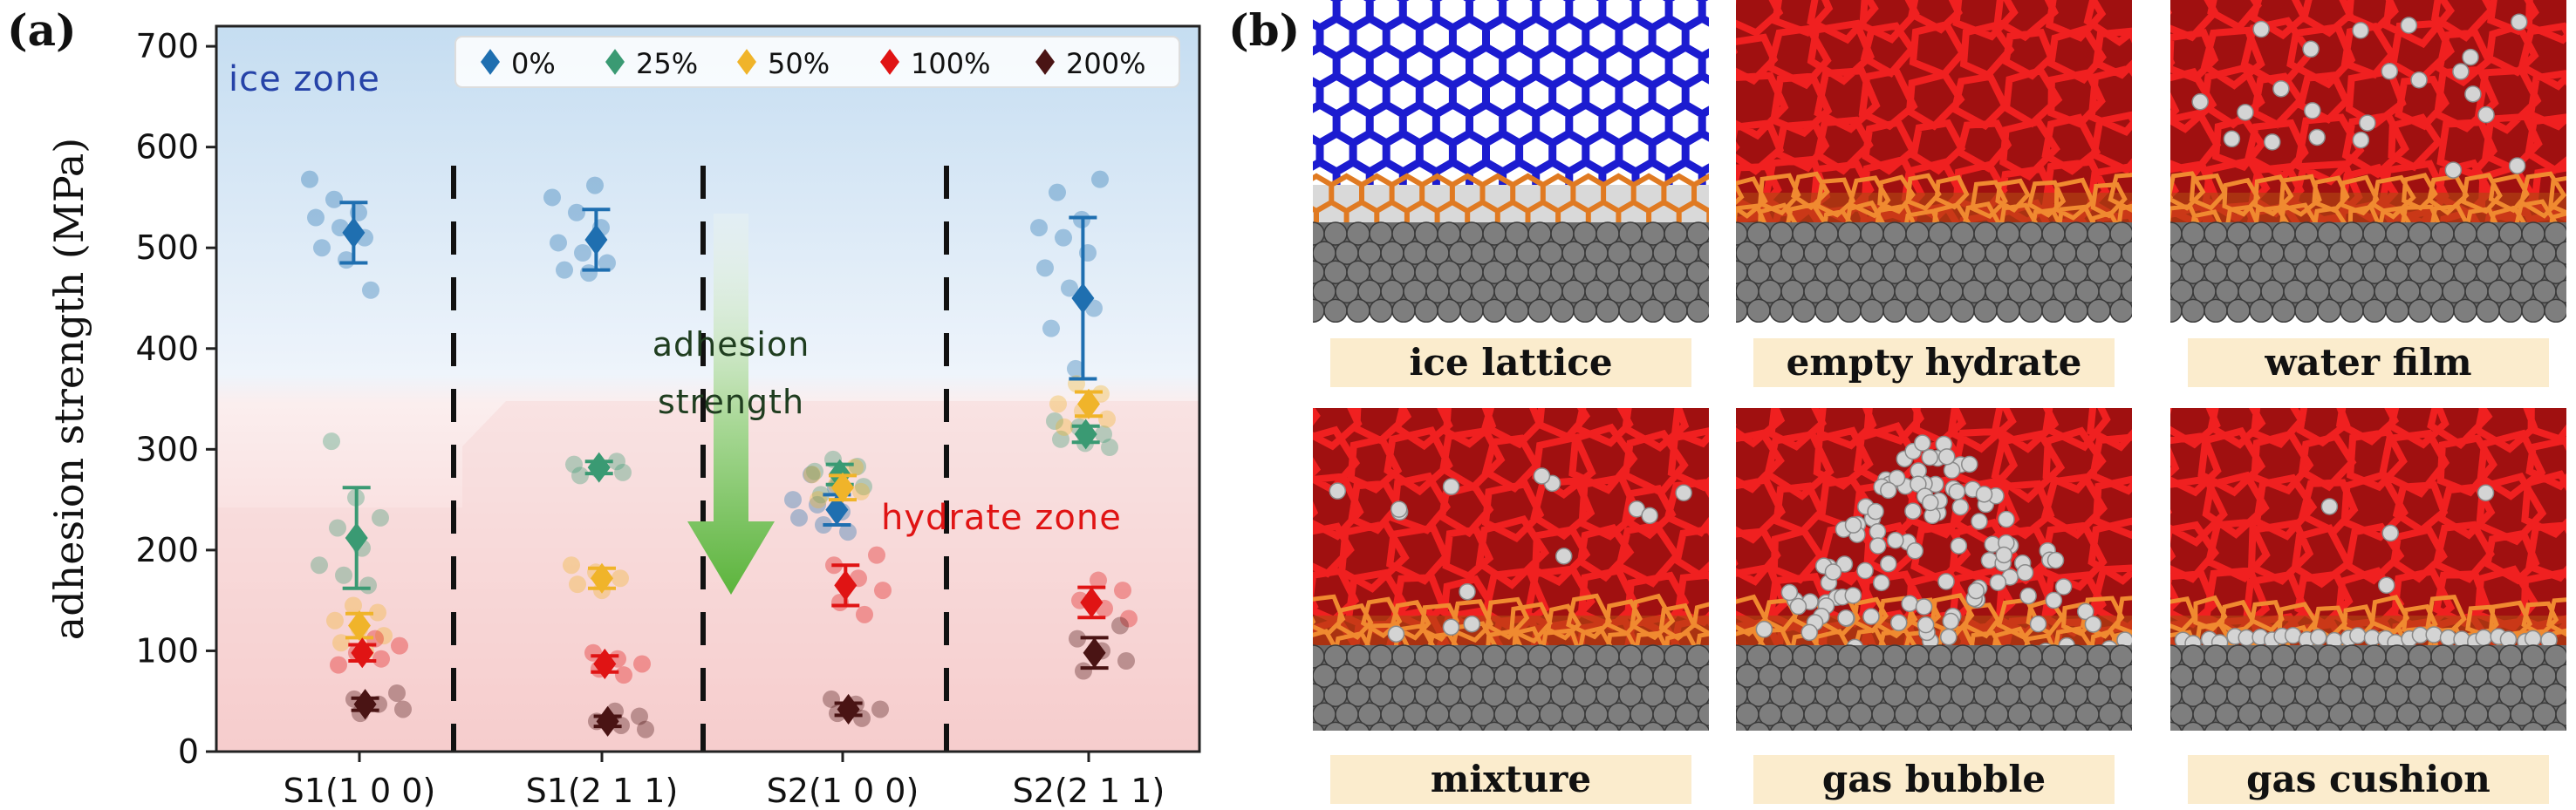 The width and height of the screenshot is (2576, 810). I want to click on tile-mixture, so click(1511, 569).